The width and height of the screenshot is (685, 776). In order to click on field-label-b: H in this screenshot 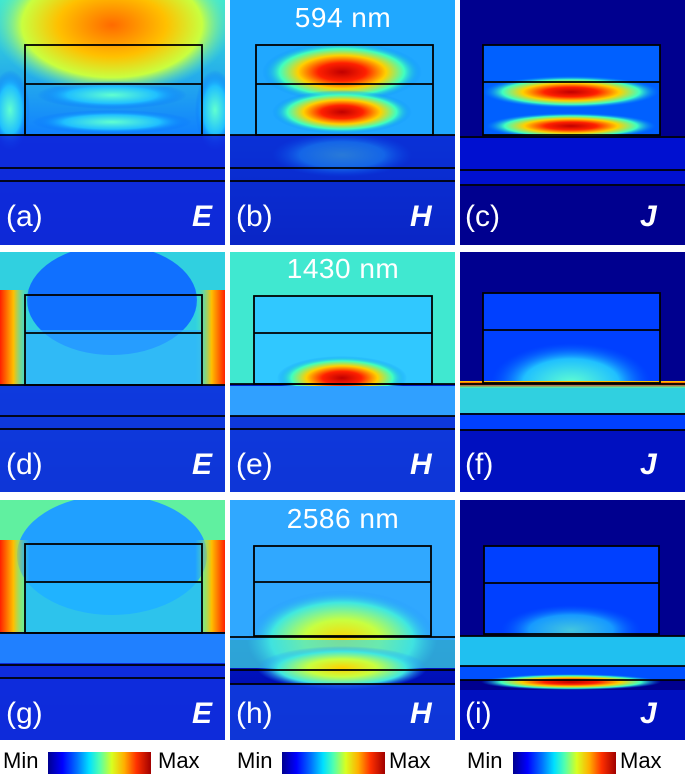, I will do `click(421, 216)`.